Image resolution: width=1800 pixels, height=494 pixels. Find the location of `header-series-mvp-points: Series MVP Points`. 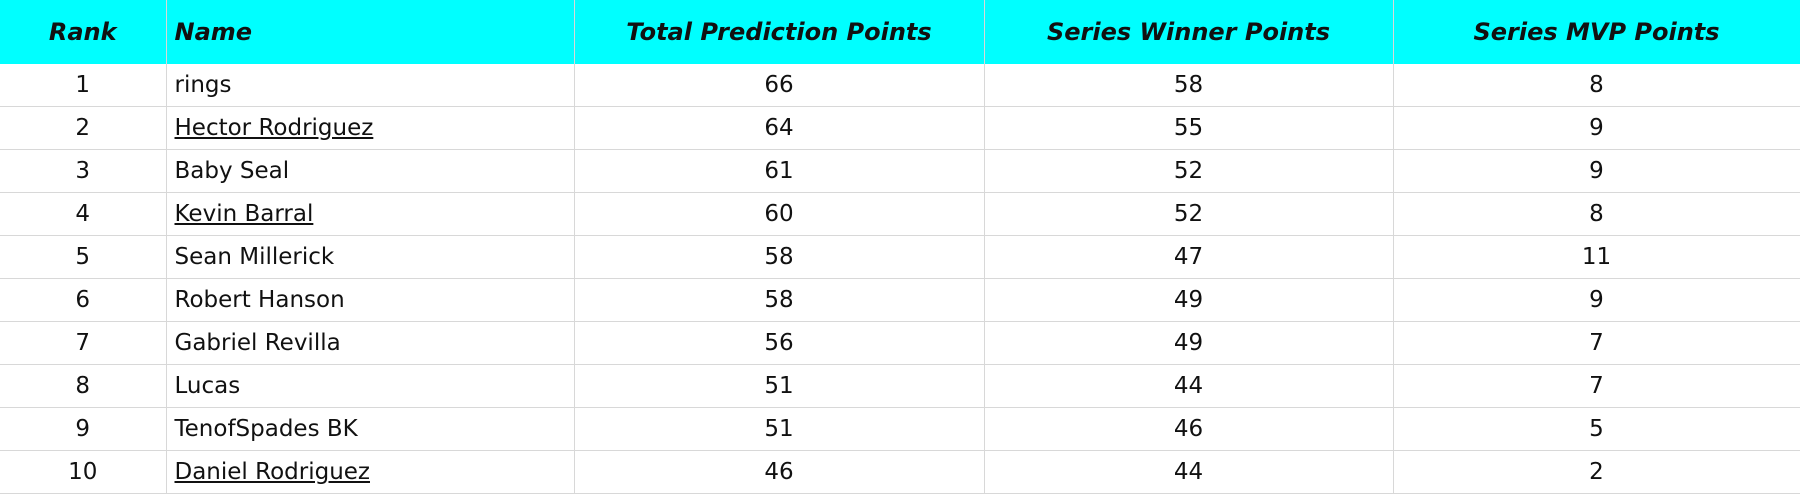

header-series-mvp-points: Series MVP Points is located at coordinates (1596, 32).